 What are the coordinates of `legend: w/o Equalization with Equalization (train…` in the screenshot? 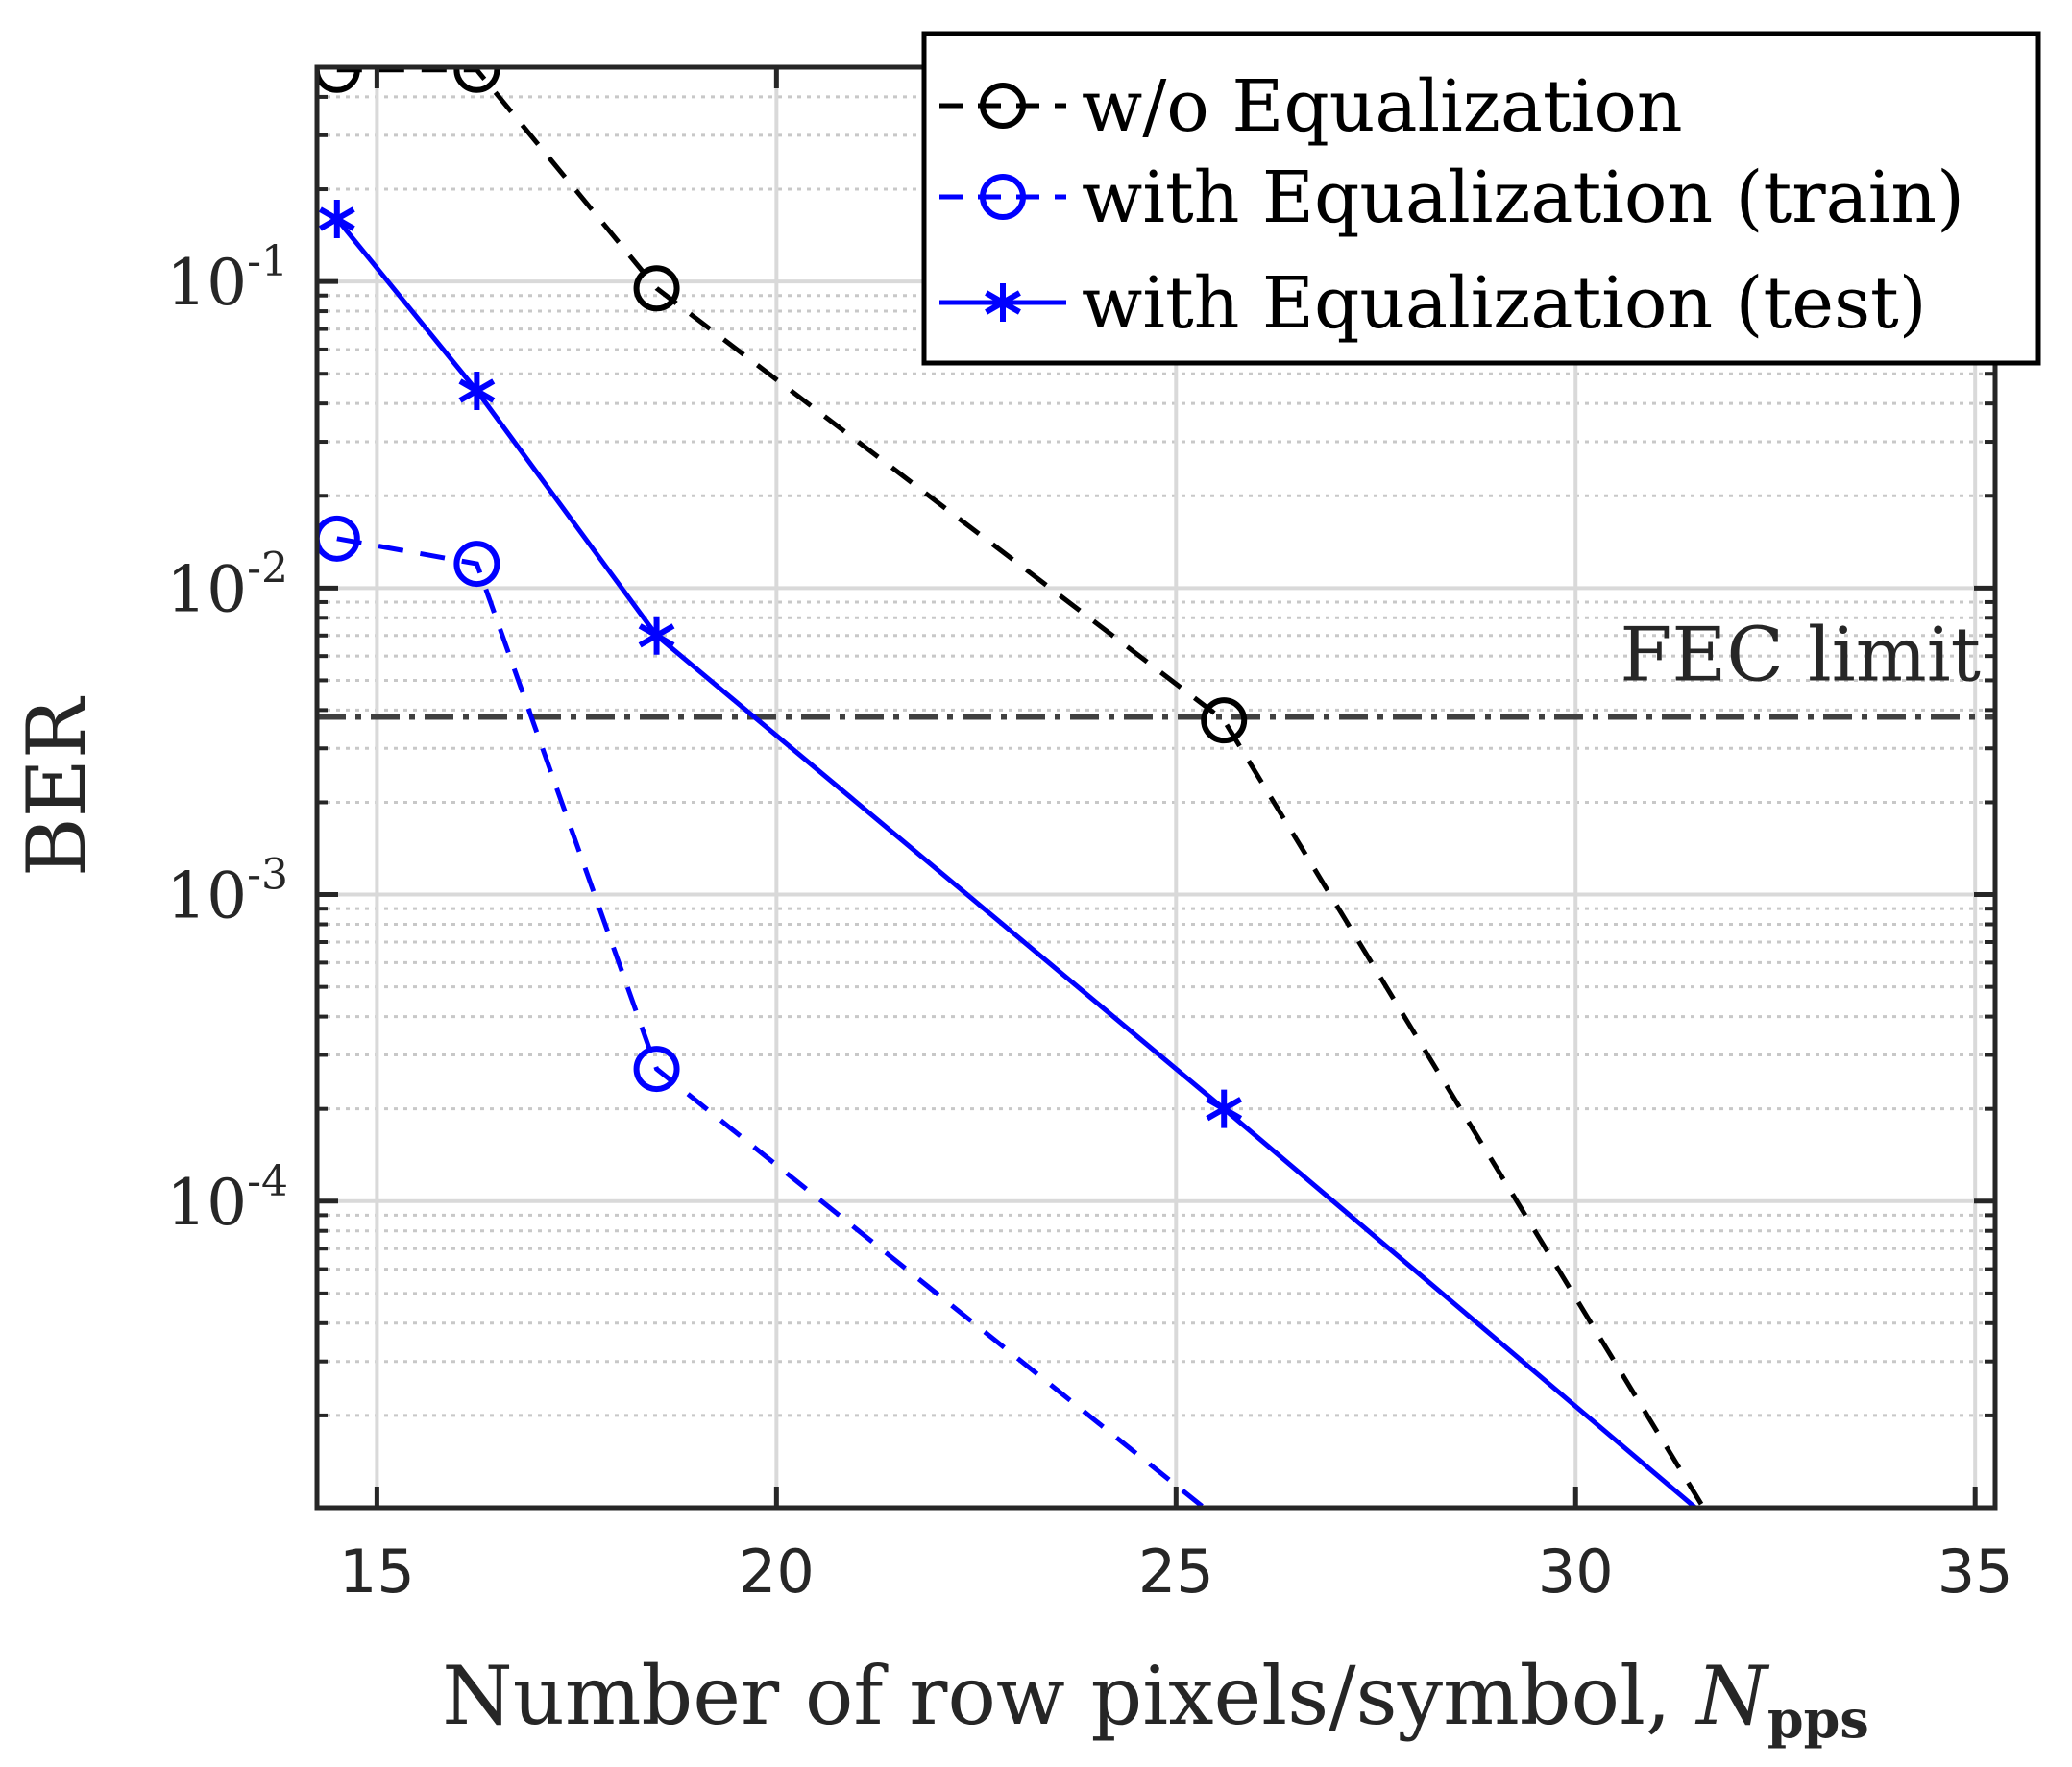 It's located at (1481, 199).